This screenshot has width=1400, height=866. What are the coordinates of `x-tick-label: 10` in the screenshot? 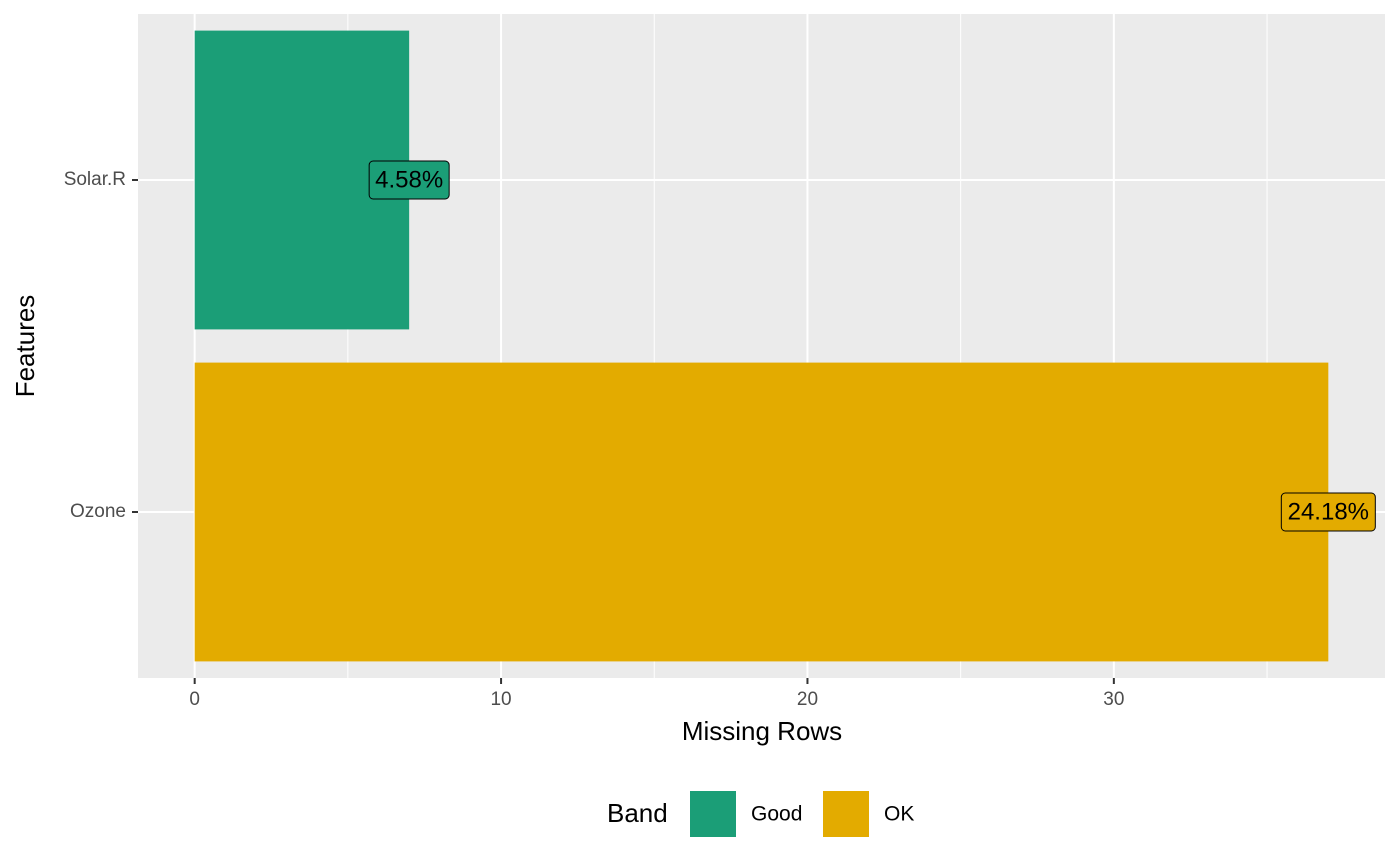 It's located at (500, 699).